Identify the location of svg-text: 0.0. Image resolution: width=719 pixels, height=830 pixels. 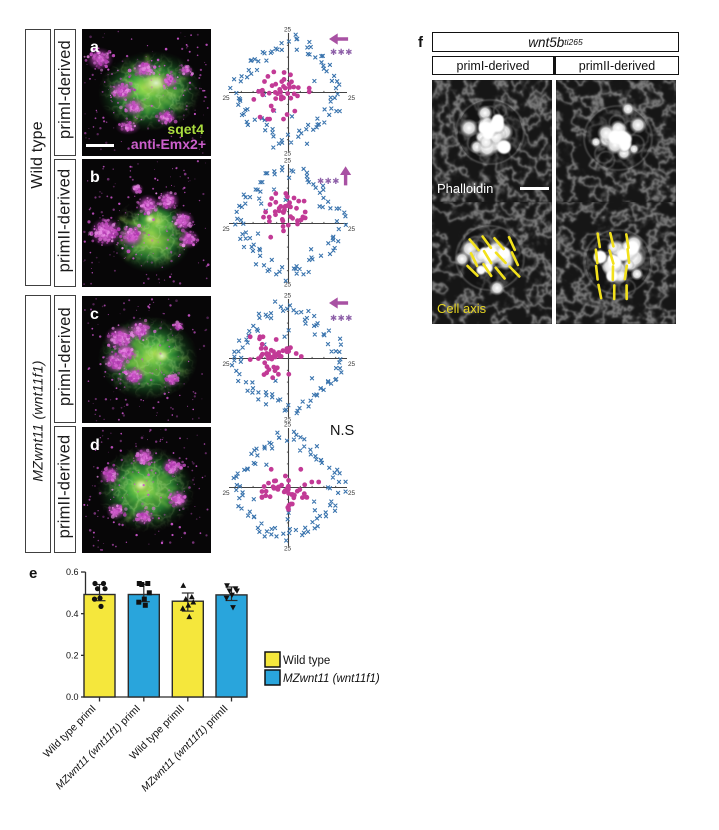
(72, 697).